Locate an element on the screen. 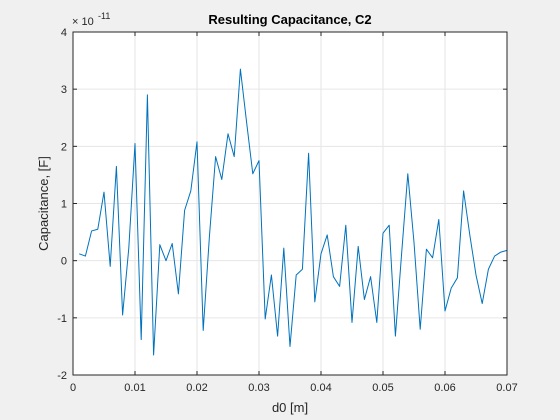 This screenshot has height=420, width=560. x-tick-label: 0.04 is located at coordinates (320, 388).